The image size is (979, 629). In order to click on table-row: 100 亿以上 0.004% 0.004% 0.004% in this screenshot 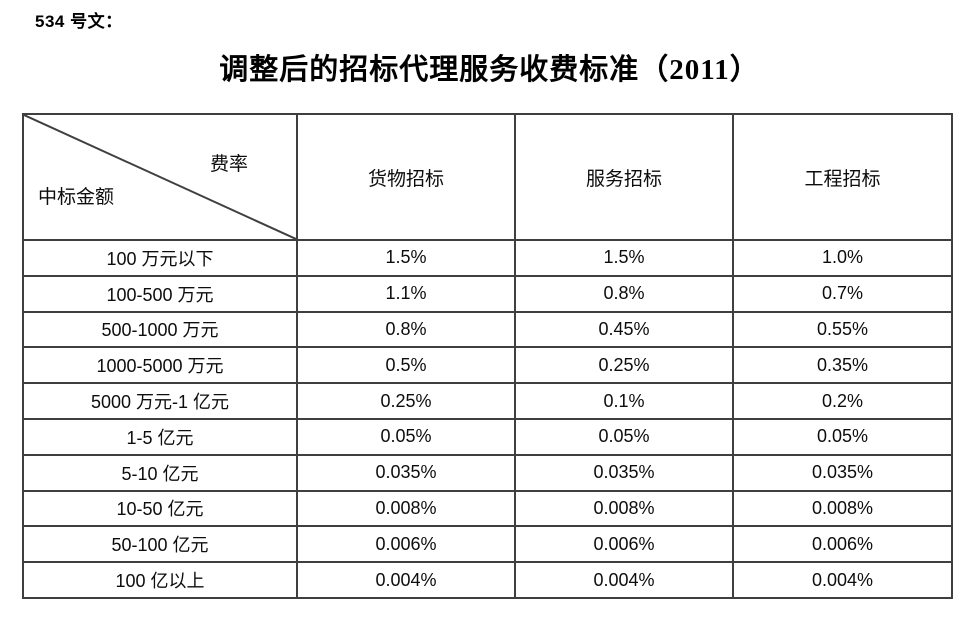, I will do `click(487, 580)`.